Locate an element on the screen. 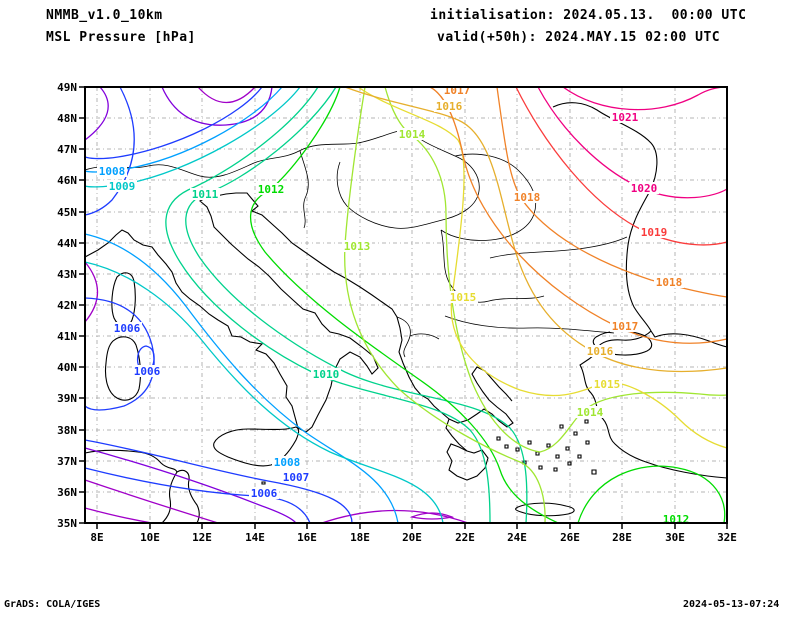  lon-axis-label: 12E is located at coordinates (202, 537).